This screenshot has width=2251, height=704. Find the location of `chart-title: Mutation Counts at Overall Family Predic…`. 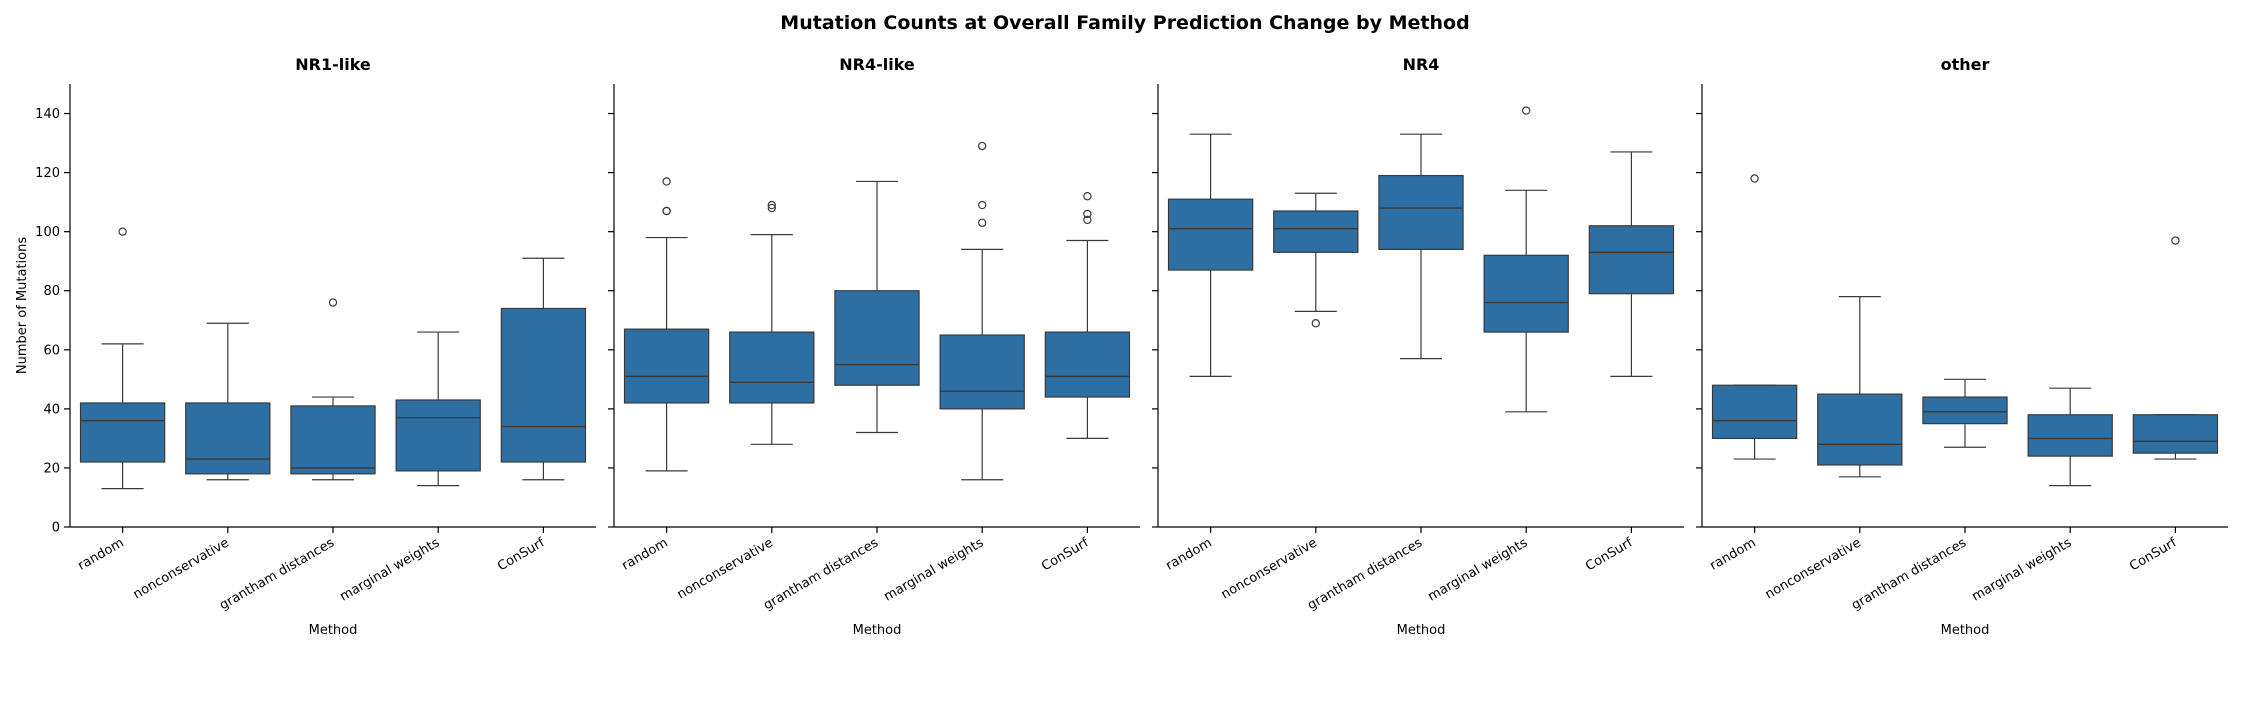

chart-title: Mutation Counts at Overall Family Predic… is located at coordinates (1124, 23).